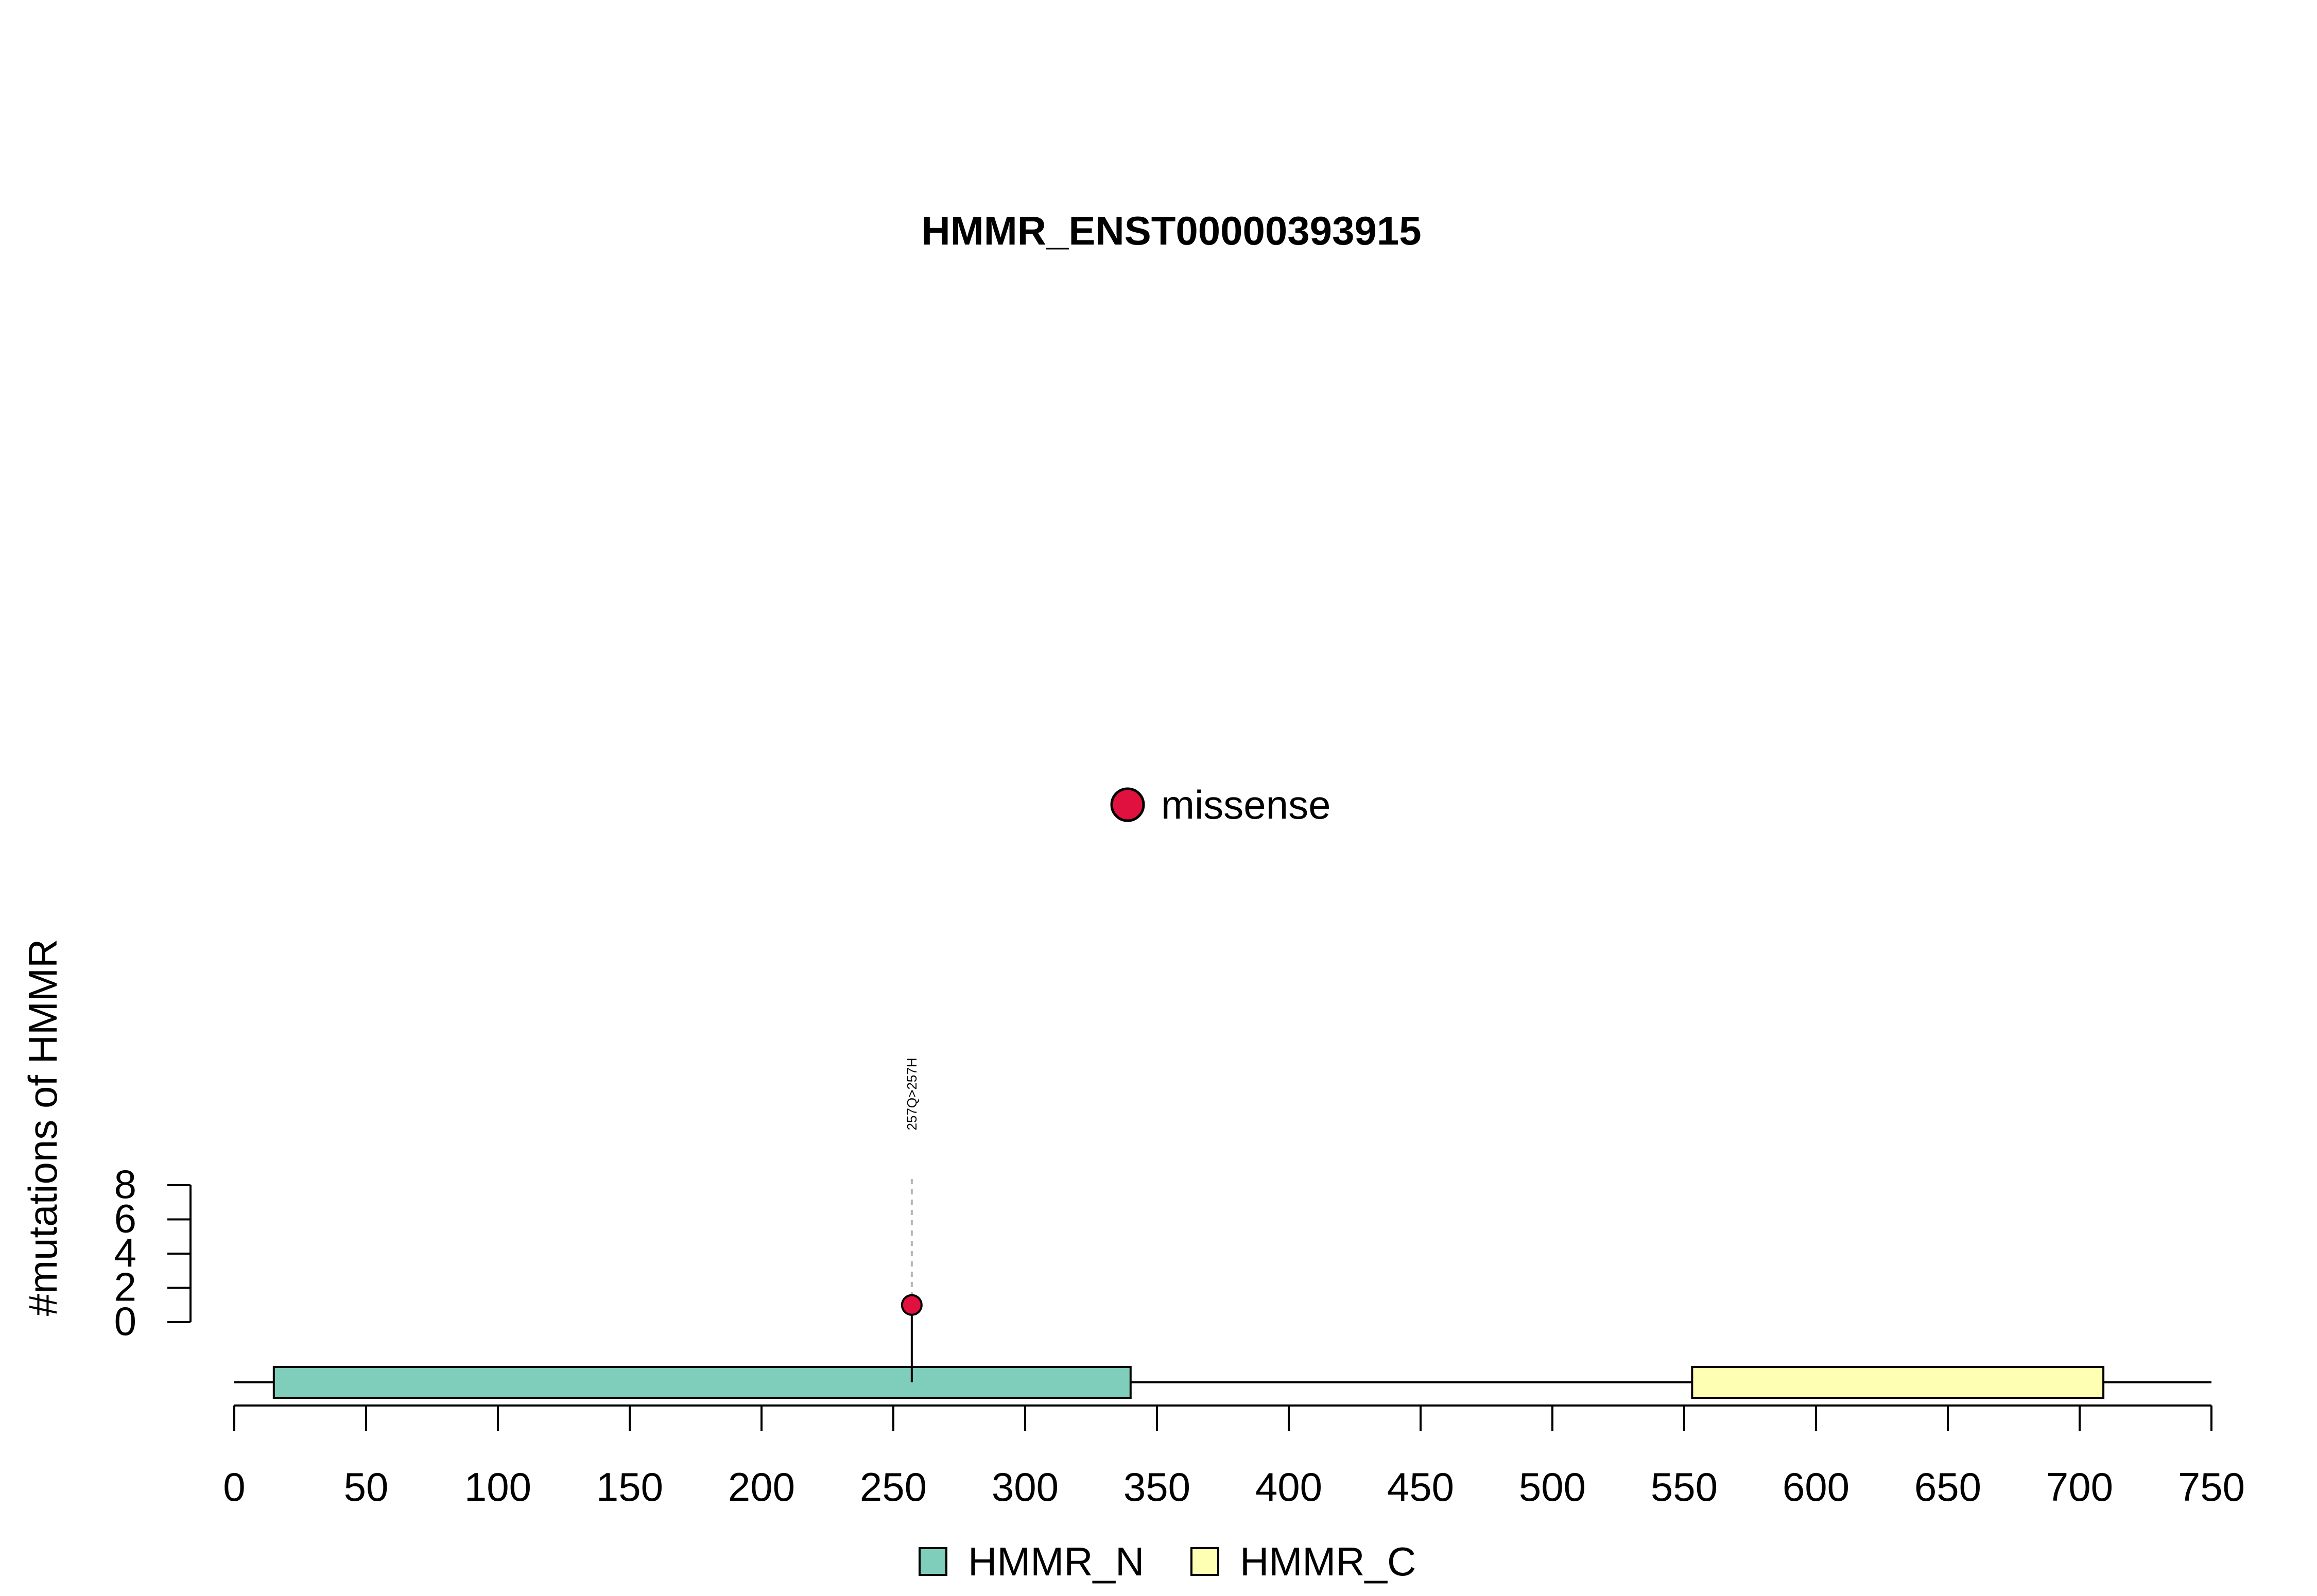  What do you see at coordinates (912, 1305) in the screenshot?
I see `mutation-point` at bounding box center [912, 1305].